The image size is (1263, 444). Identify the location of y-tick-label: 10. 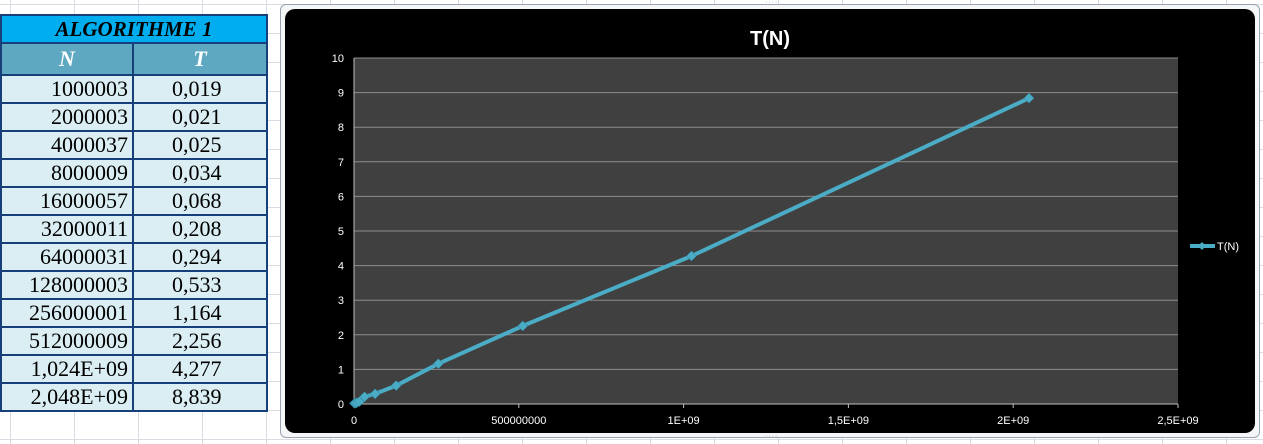
(338, 59).